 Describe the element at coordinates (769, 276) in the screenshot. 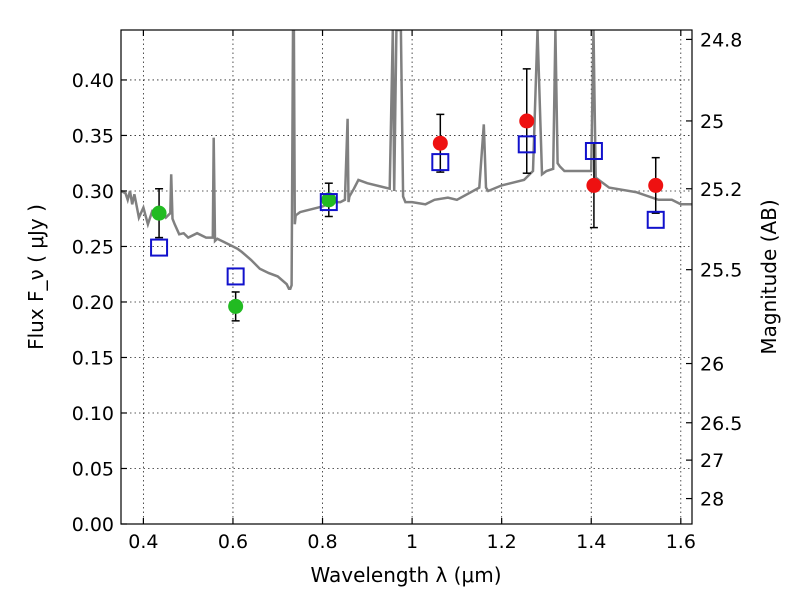

I see `y2-axis-label: Magnitude (AB)` at that location.